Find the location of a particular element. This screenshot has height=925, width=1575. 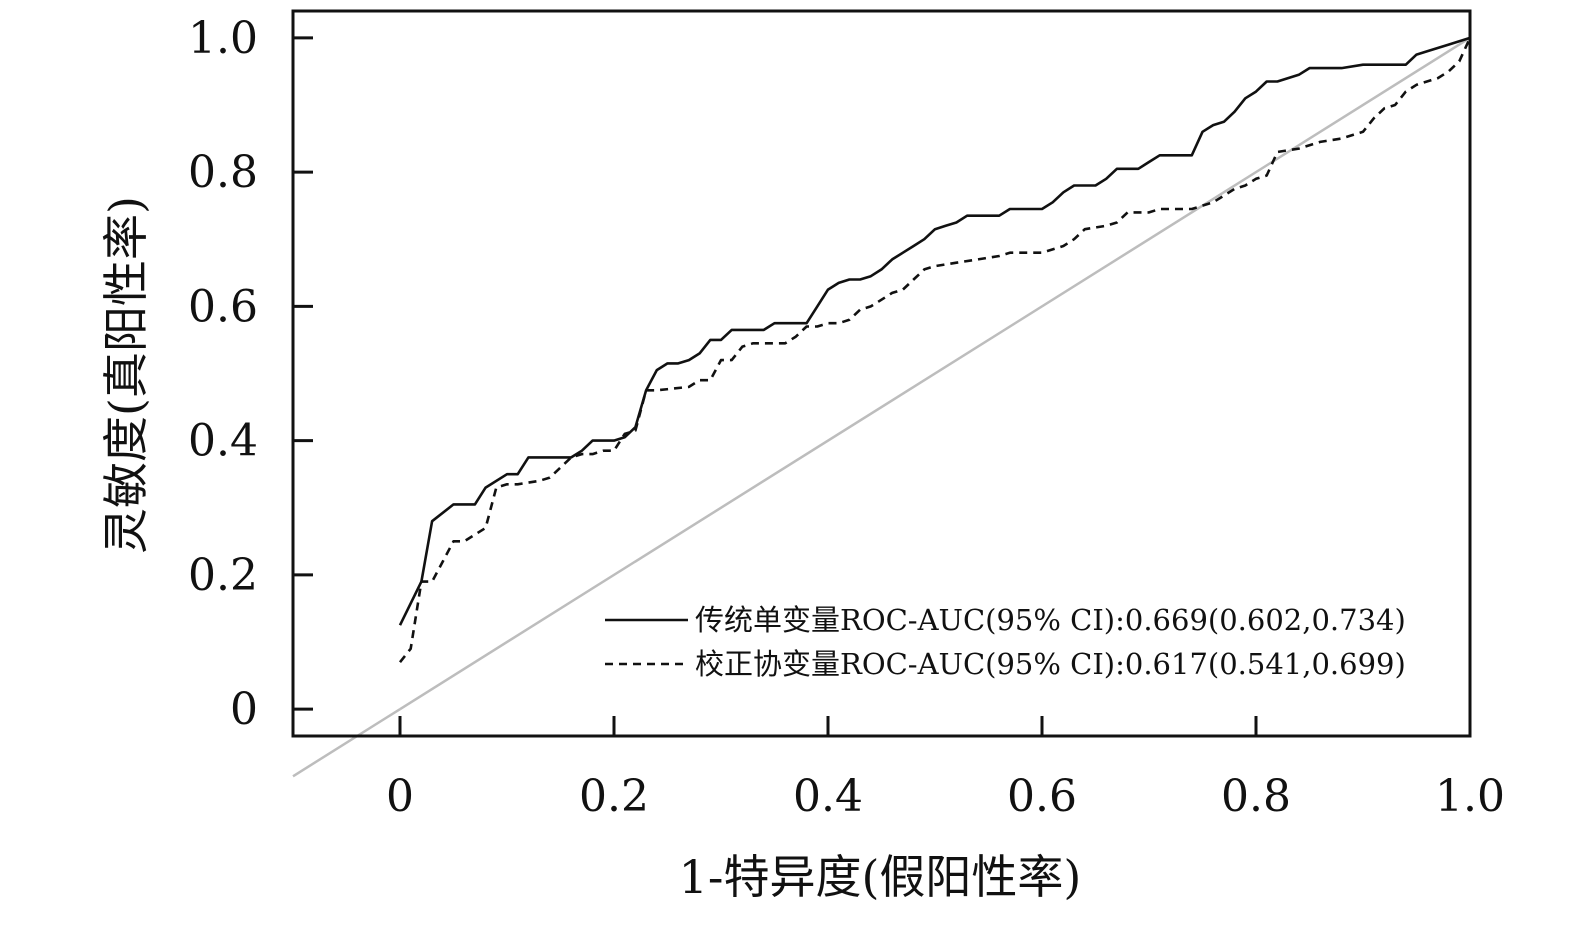

legend-label-adjusted: 校正协变量ROC-AUC(95% CI):0.617(0.541,0.699) is located at coordinates (1050, 664).